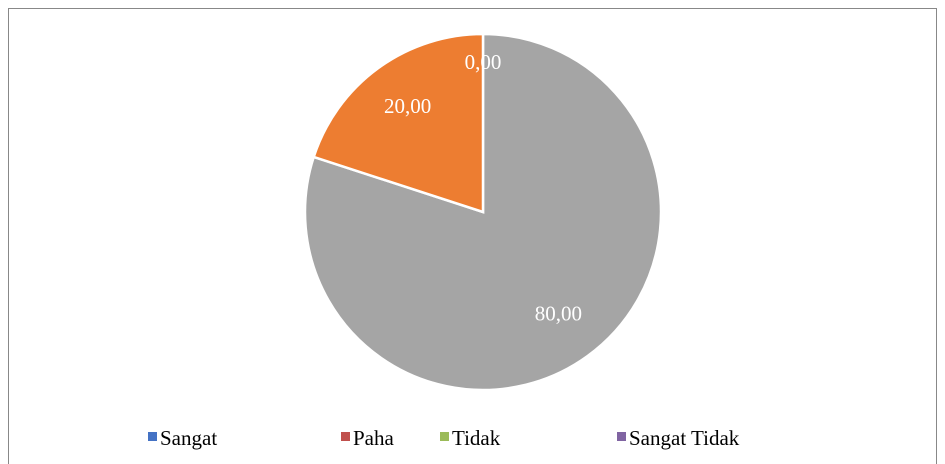  I want to click on legend-label: Sangat, so click(188, 438).